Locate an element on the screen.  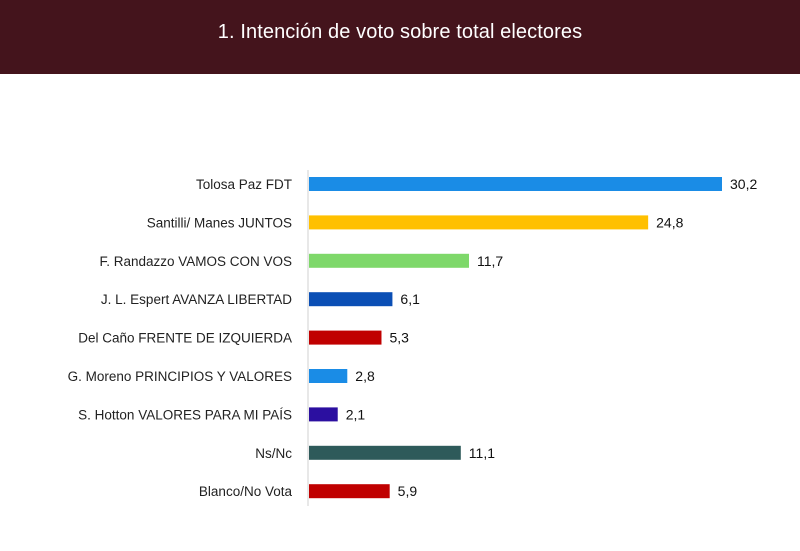
value-label: 2,8 is located at coordinates (365, 376).